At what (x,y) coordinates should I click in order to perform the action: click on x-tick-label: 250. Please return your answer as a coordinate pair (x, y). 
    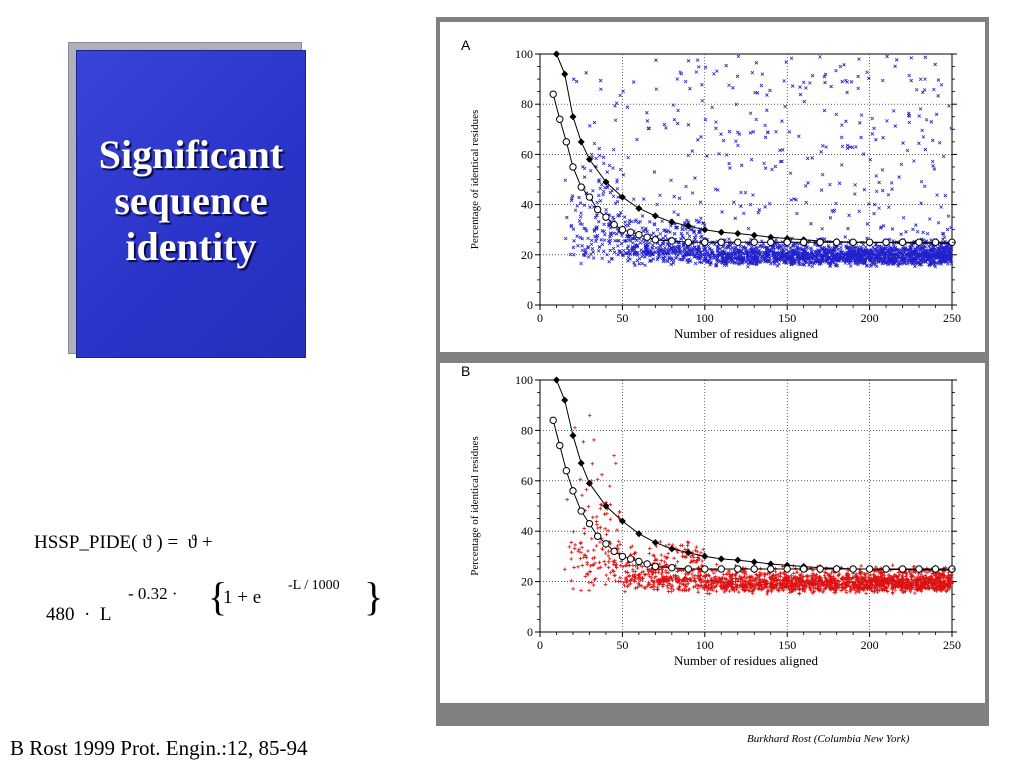
    Looking at the image, I should click on (952, 318).